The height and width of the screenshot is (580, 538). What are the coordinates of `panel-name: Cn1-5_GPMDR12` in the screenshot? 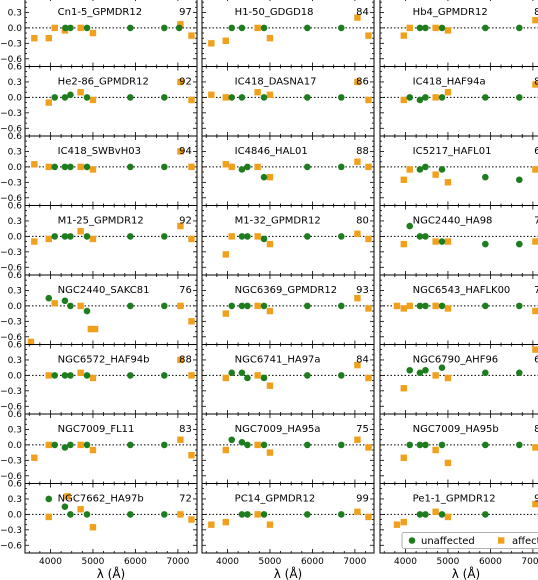 It's located at (100, 12).